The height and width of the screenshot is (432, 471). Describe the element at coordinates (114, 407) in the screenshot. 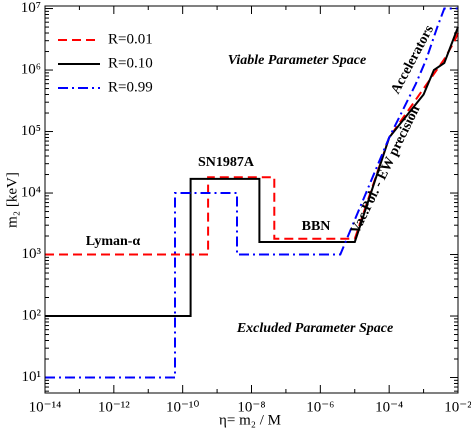

I see `x-tick-label: 10⁻¹²` at that location.